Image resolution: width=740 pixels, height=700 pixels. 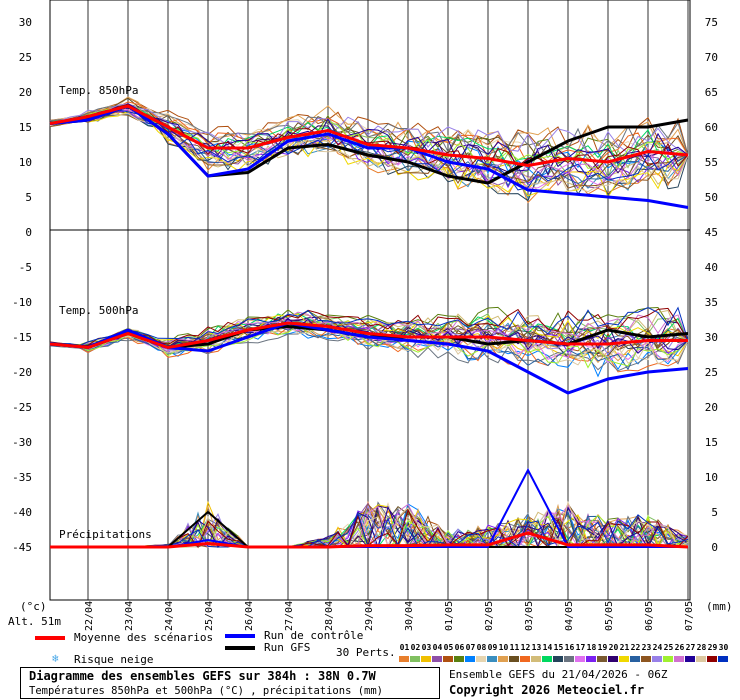 What do you see at coordinates (547, 690) in the screenshot?
I see `copyright: Copyright 2026 Meteociel.fr` at bounding box center [547, 690].